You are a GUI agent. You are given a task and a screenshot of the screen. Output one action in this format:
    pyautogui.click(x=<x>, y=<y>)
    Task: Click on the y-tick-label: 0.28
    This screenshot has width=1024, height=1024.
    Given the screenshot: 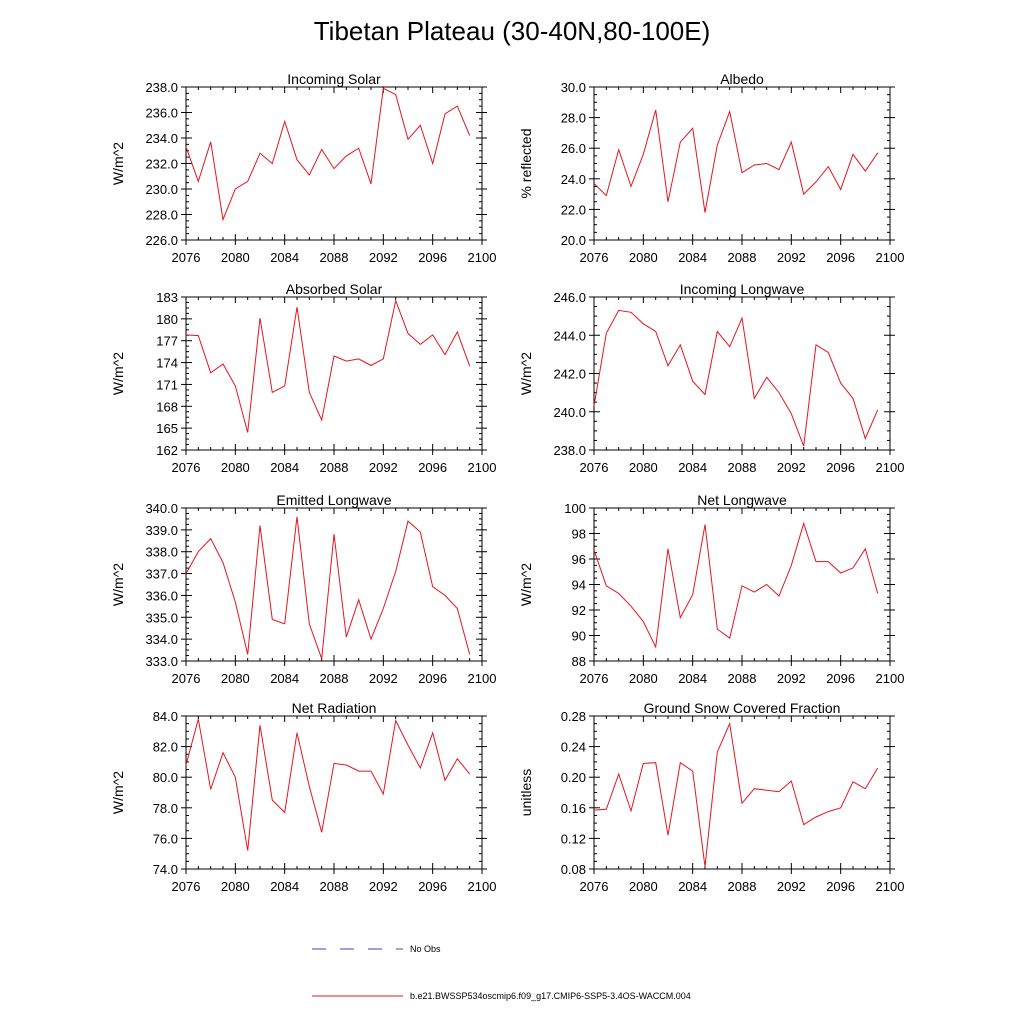 What is the action you would take?
    pyautogui.click(x=573, y=716)
    